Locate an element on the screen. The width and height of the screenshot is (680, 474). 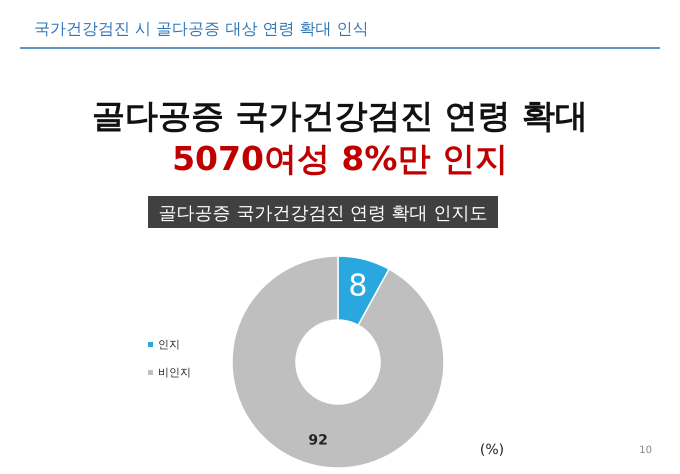
text: 골다공증 국가건강검진 연령 확대 인지도 is located at coordinates (323, 213).